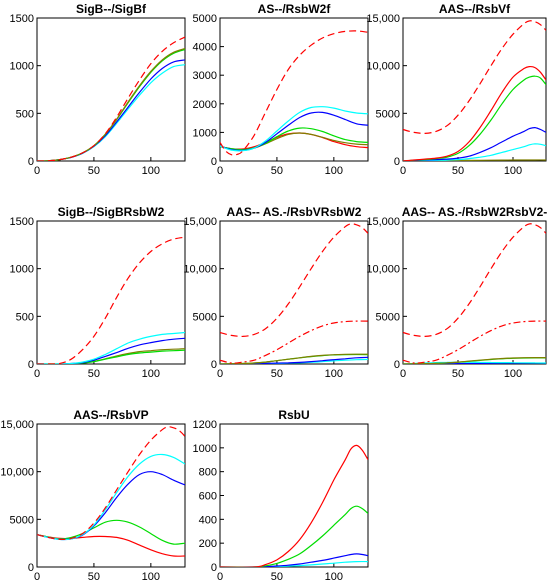  Describe the element at coordinates (208, 544) in the screenshot. I see `y-tick-label: 200` at that location.